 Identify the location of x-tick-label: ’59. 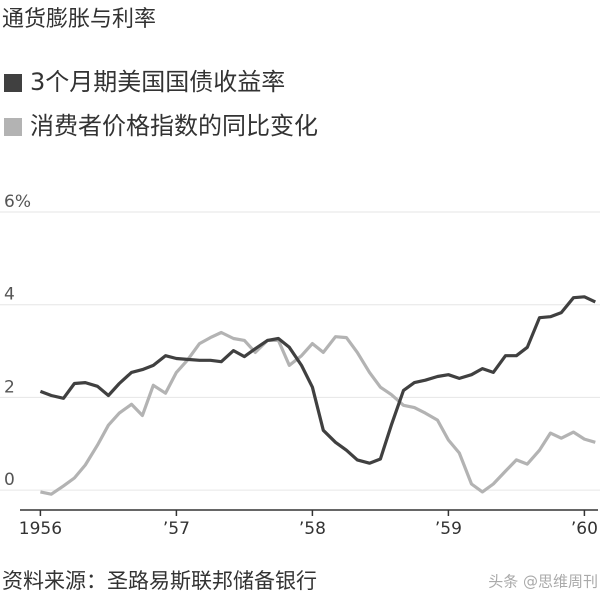
(448, 529).